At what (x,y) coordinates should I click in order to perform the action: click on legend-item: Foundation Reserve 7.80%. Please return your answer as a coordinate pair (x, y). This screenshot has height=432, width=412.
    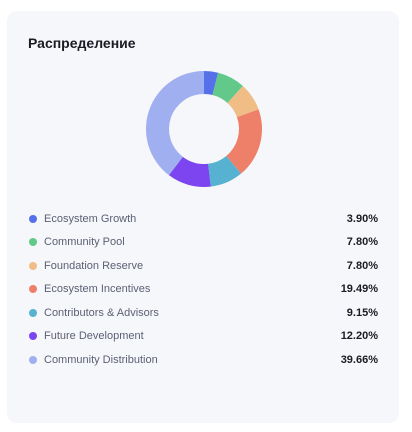
    Looking at the image, I should click on (203, 266).